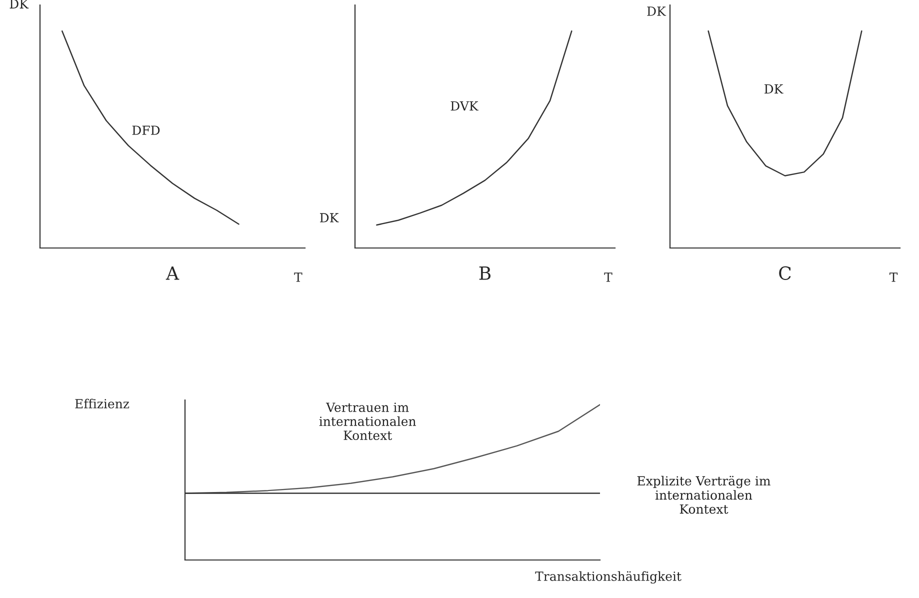 This screenshot has width=919, height=598. What do you see at coordinates (785, 273) in the screenshot?
I see `text: C` at bounding box center [785, 273].